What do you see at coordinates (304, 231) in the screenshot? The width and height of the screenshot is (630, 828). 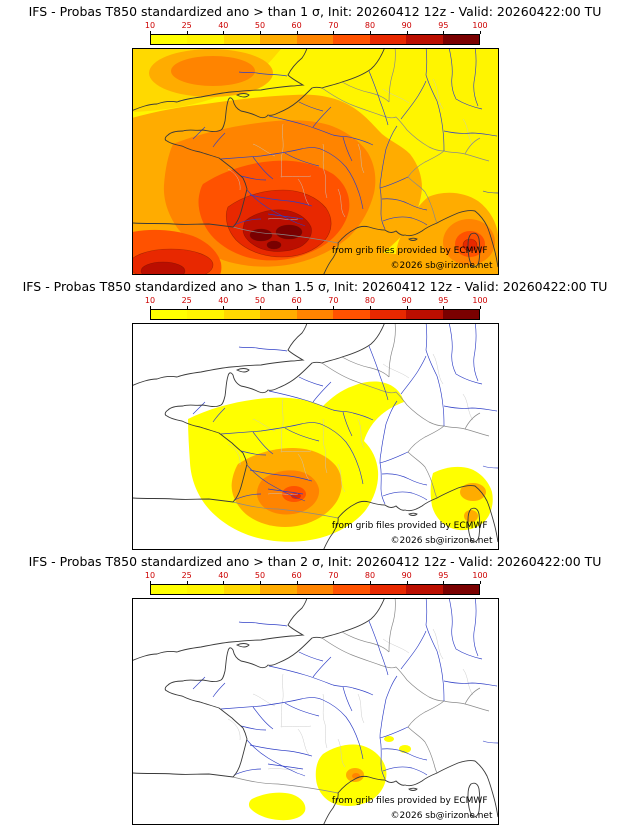 I see `high-prob-contours` at bounding box center [304, 231].